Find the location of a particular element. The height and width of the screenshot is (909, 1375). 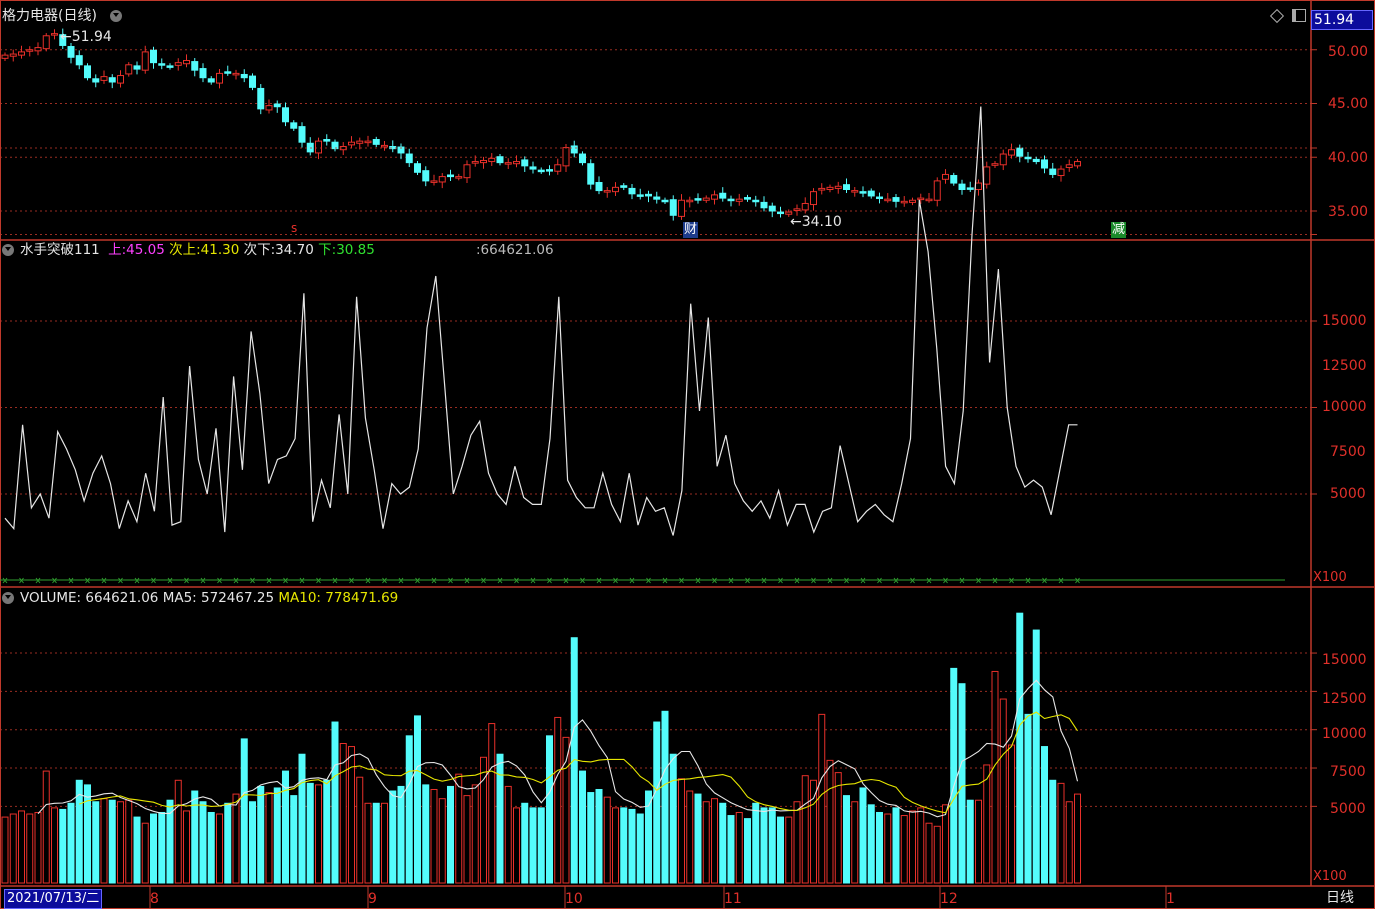

indicator-extra-value: :664621.06 is located at coordinates (515, 250).